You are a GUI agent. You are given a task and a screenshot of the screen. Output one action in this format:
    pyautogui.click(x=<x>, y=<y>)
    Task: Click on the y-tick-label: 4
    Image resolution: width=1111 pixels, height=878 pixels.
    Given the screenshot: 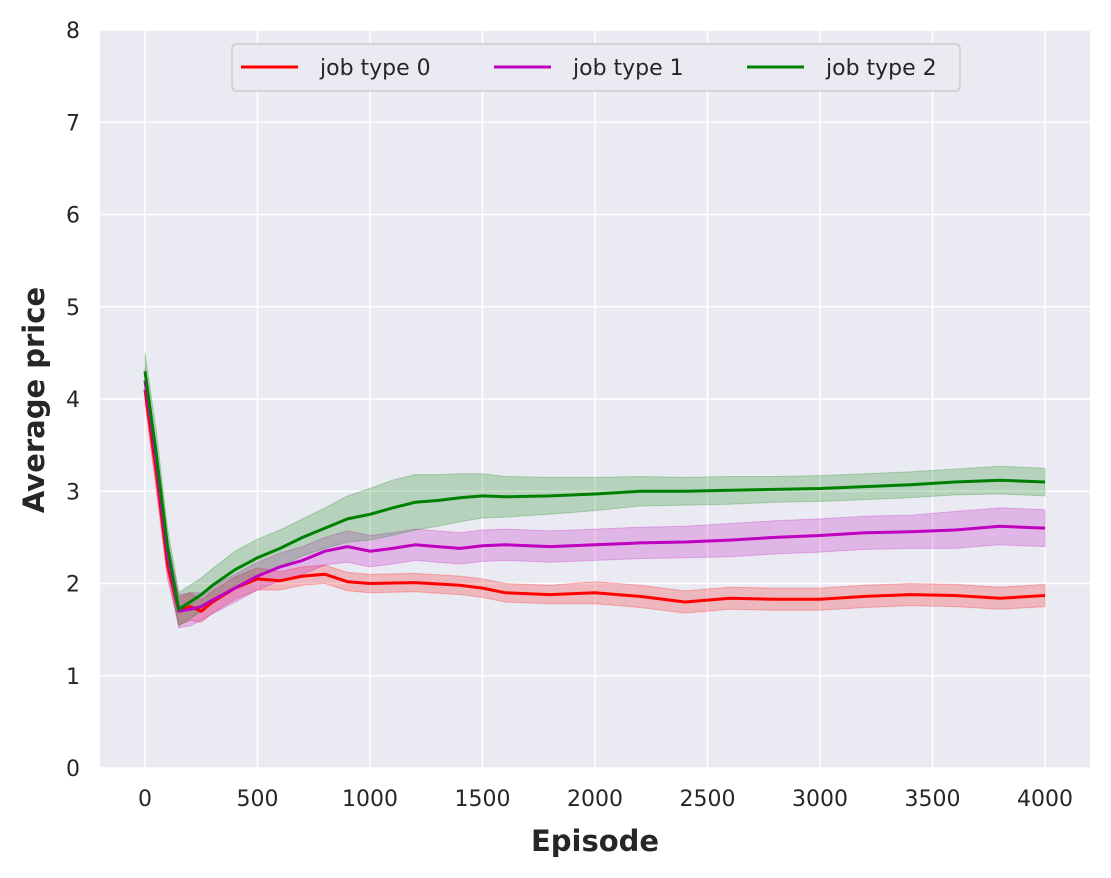 What is the action you would take?
    pyautogui.click(x=73, y=400)
    